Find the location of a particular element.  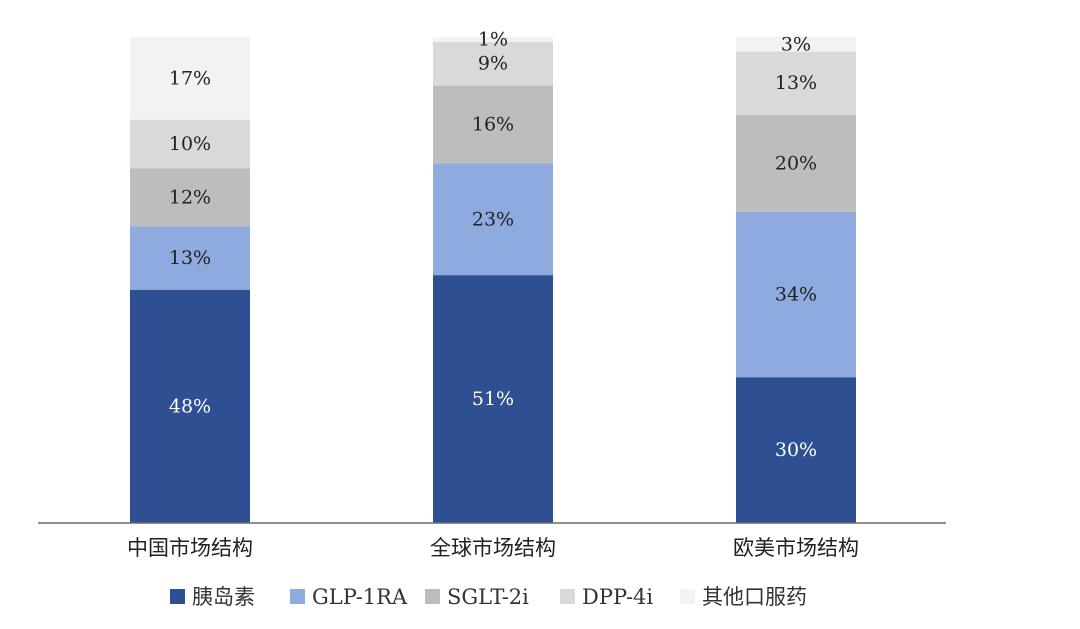

legend: 胰岛素 GLP-1RA SGLT-2i DPP-4i 其他口服药 is located at coordinates (488, 597).